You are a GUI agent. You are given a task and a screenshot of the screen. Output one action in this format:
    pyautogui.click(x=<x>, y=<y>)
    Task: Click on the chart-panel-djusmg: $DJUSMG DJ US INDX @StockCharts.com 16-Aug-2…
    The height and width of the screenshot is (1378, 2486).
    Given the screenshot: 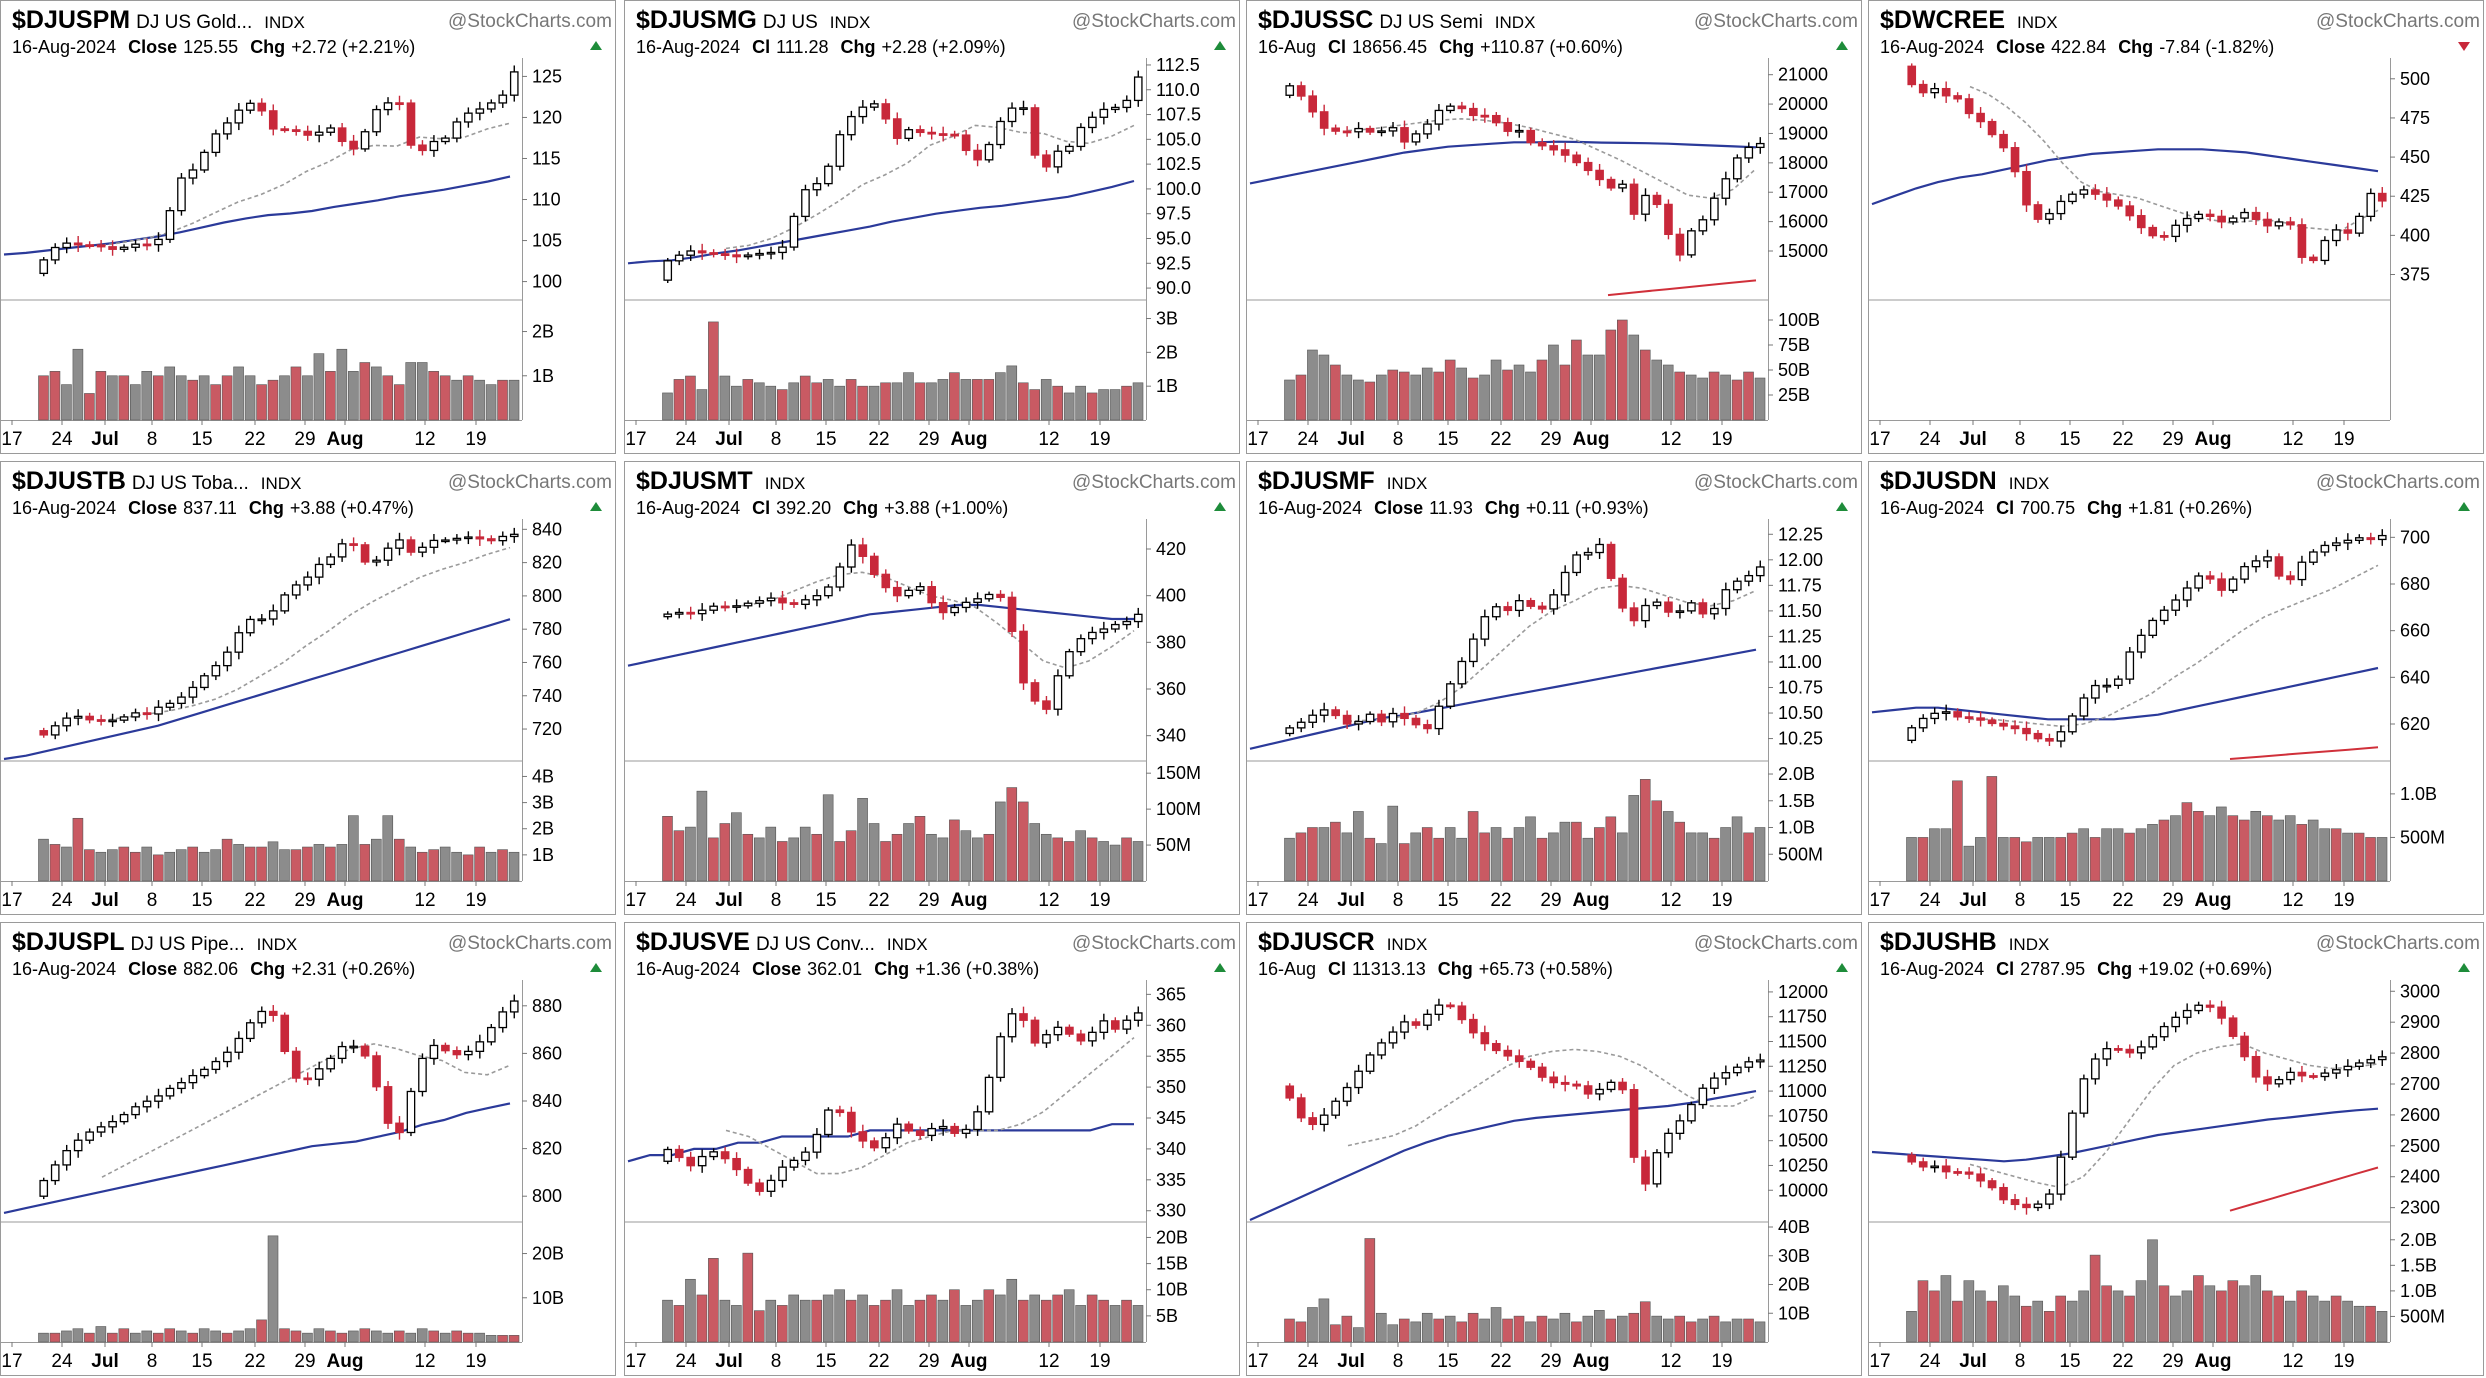 What is the action you would take?
    pyautogui.click(x=932, y=227)
    